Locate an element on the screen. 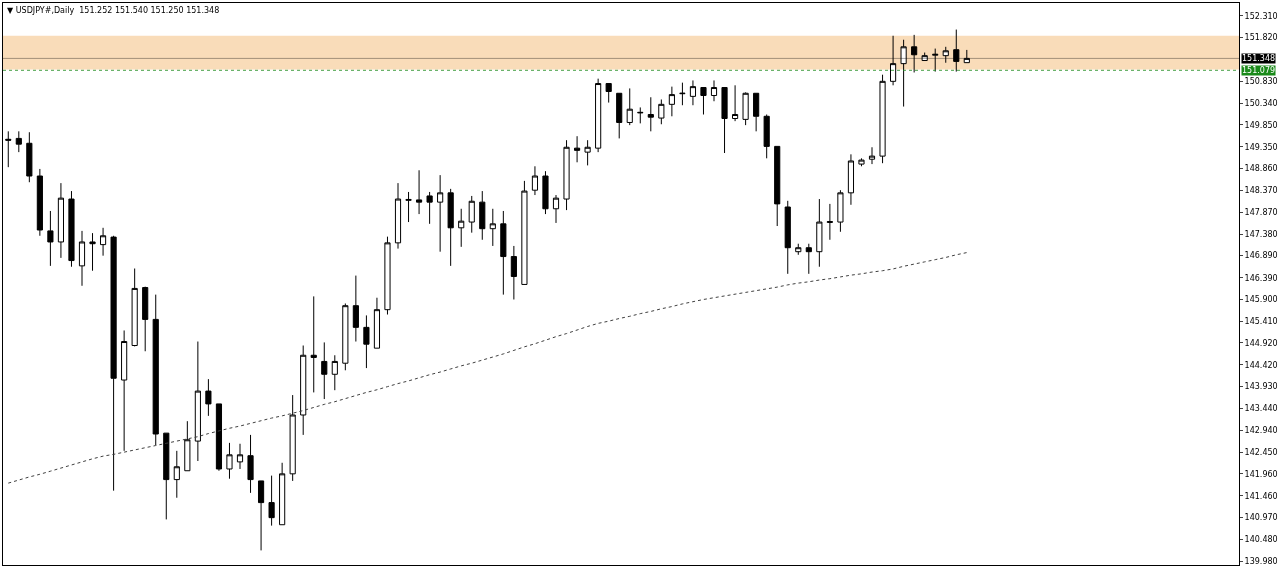  y-tick-label: 152.310 is located at coordinates (1261, 16).